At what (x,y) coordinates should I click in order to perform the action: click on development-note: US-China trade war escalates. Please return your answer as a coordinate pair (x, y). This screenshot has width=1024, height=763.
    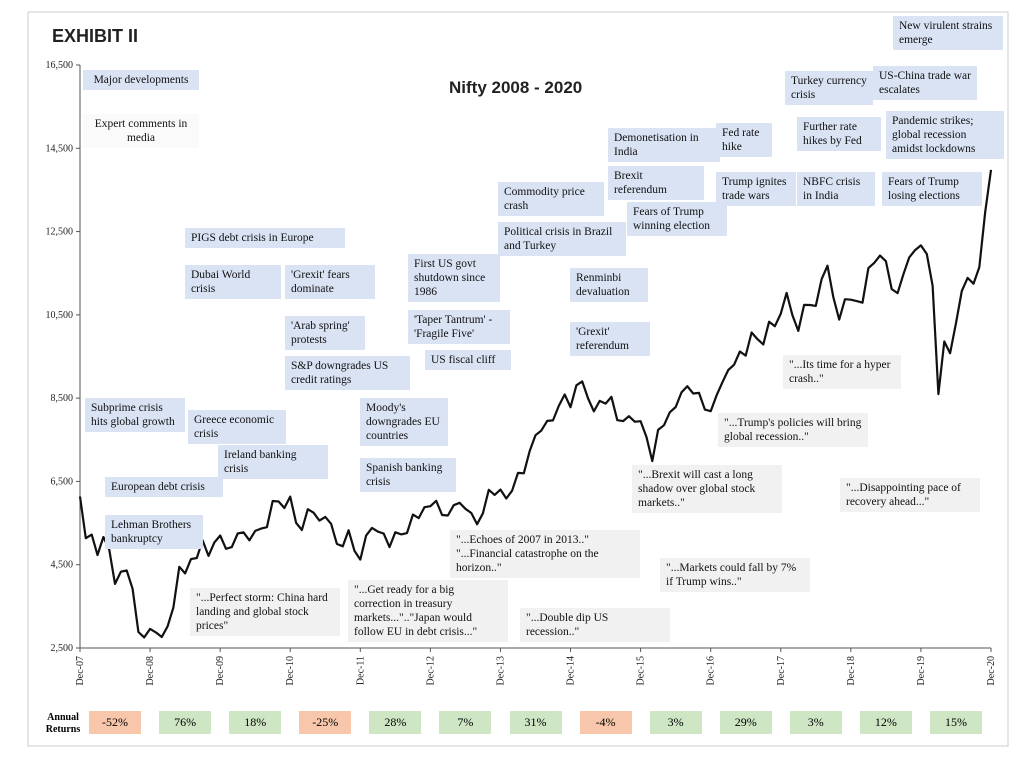
    Looking at the image, I should click on (925, 83).